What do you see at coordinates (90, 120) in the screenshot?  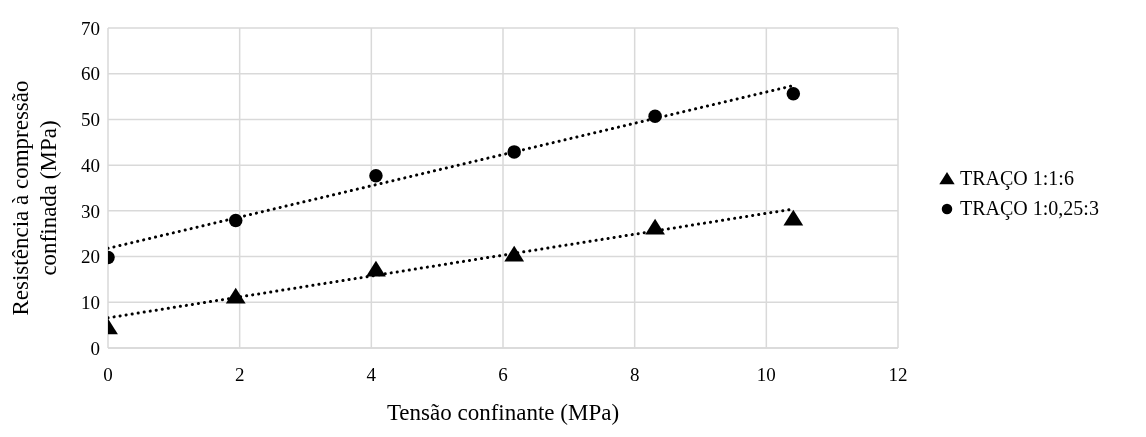 I see `y-tick-label: 50` at bounding box center [90, 120].